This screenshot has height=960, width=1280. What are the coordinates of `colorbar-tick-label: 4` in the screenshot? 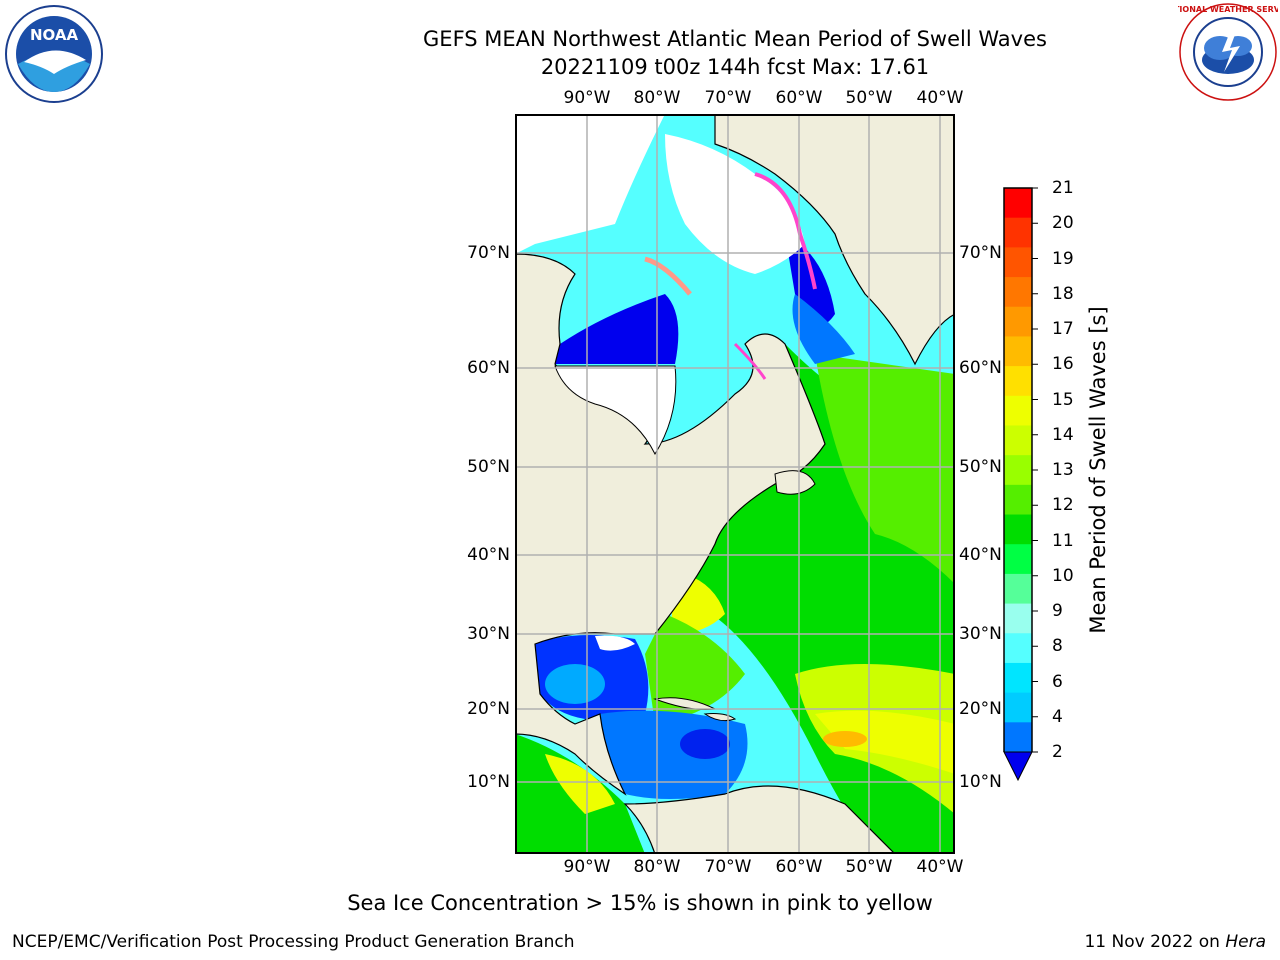 It's located at (1057, 716).